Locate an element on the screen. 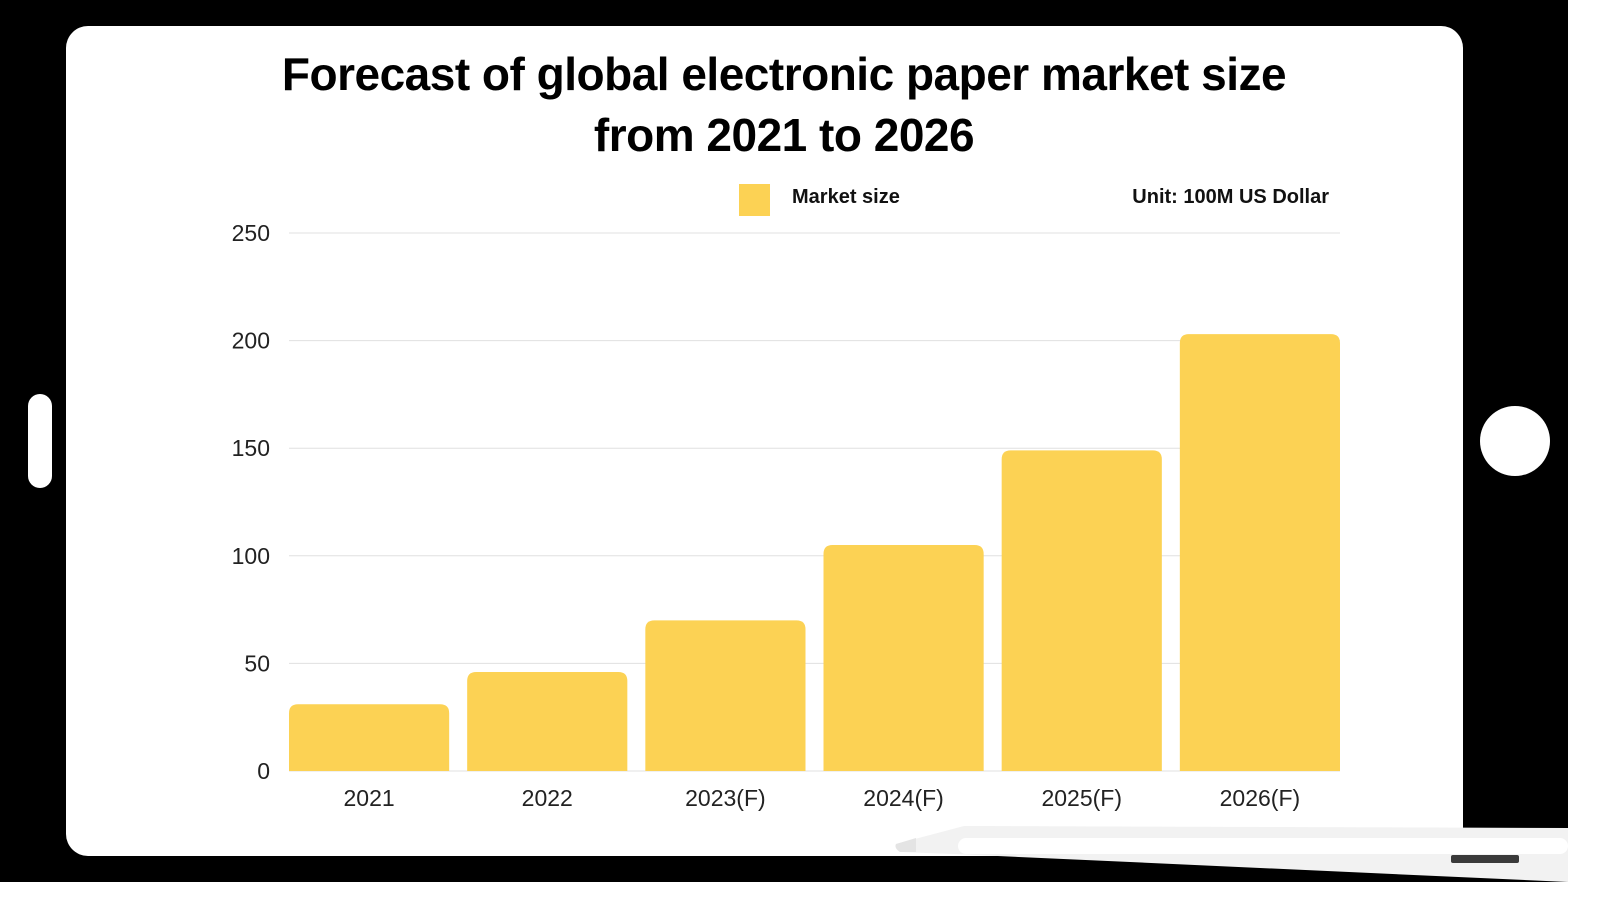 The height and width of the screenshot is (900, 1600). y-tick-label: 100 is located at coordinates (251, 556).